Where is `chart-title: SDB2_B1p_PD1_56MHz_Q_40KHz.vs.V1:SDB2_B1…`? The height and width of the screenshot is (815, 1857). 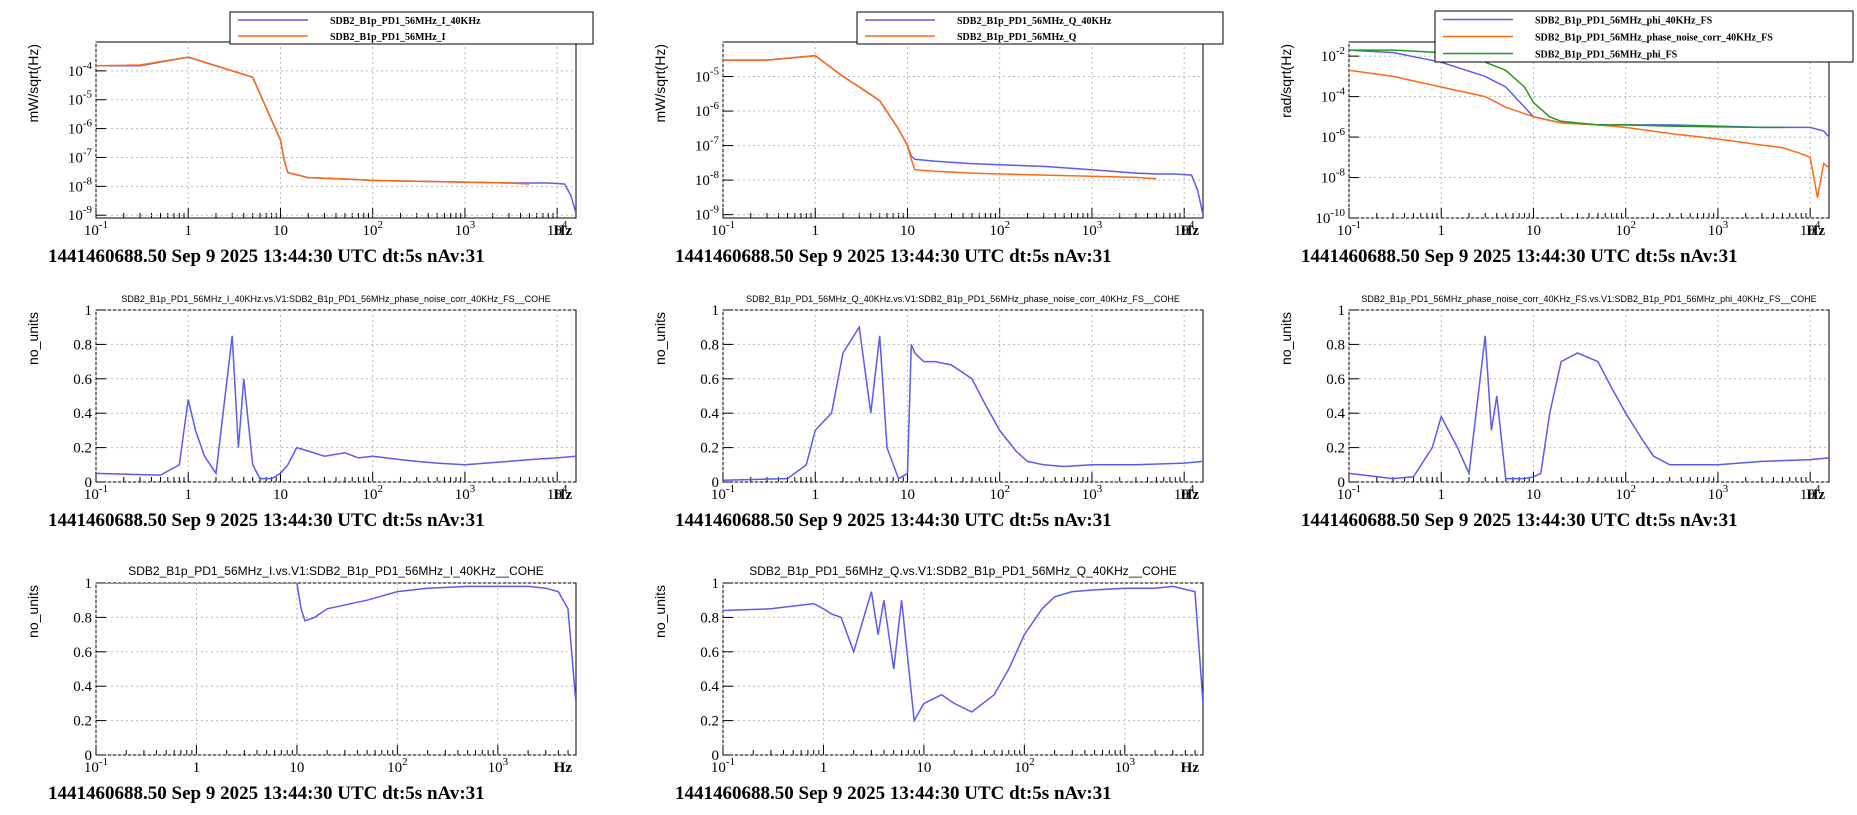
chart-title: SDB2_B1p_PD1_56MHz_Q_40KHz.vs.V1:SDB2_B1… is located at coordinates (963, 299).